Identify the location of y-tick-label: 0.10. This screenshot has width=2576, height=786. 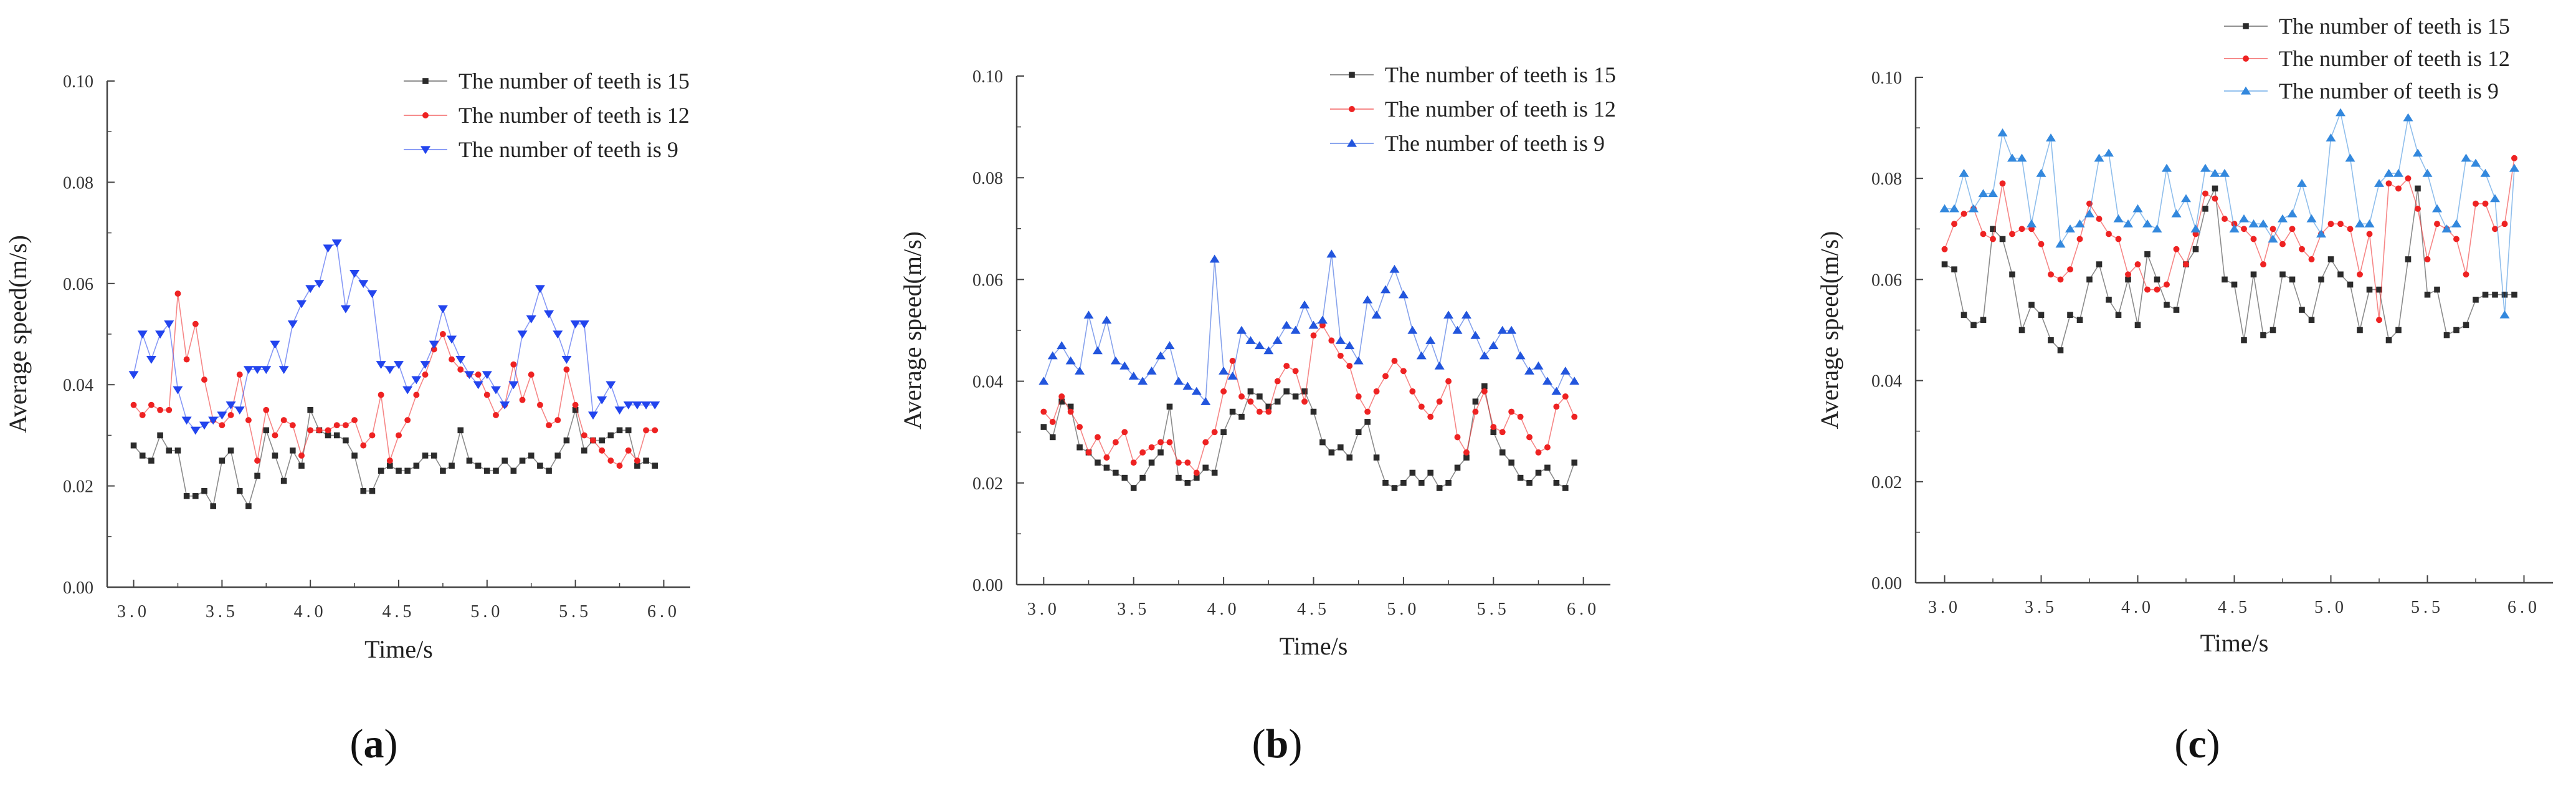
(1887, 78).